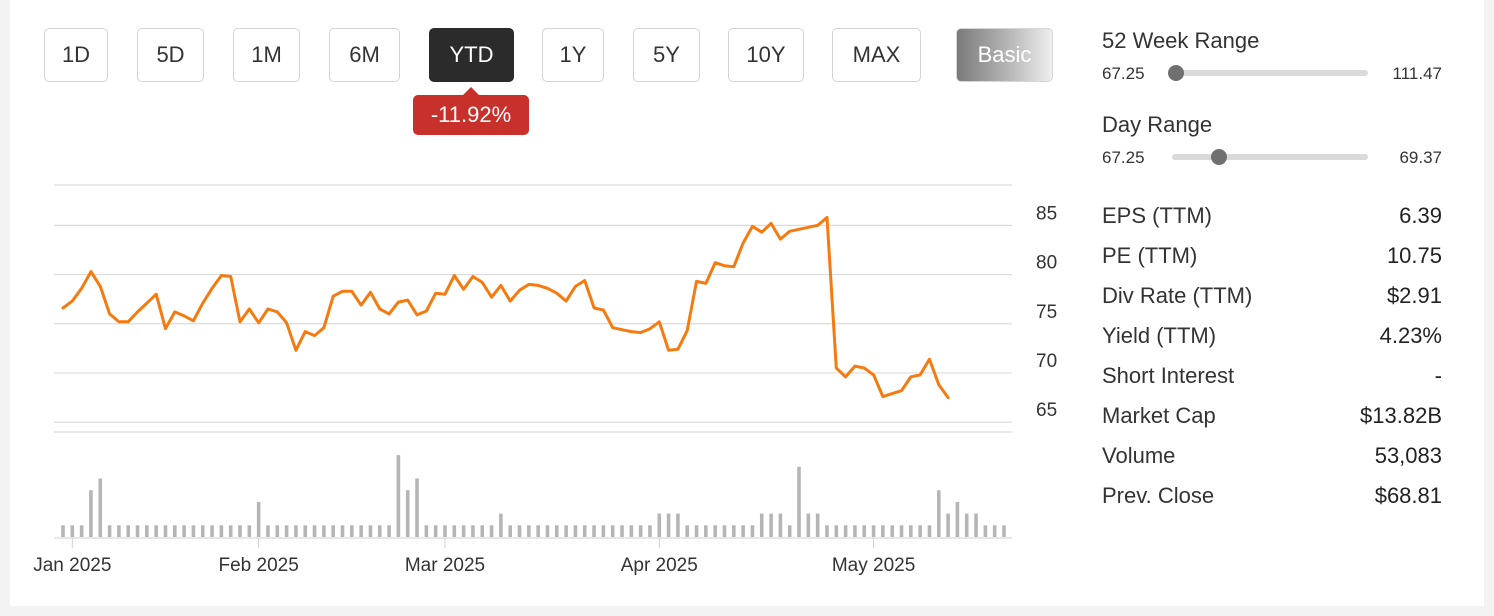  I want to click on stat-label: Div Rate (TTM), so click(1177, 295).